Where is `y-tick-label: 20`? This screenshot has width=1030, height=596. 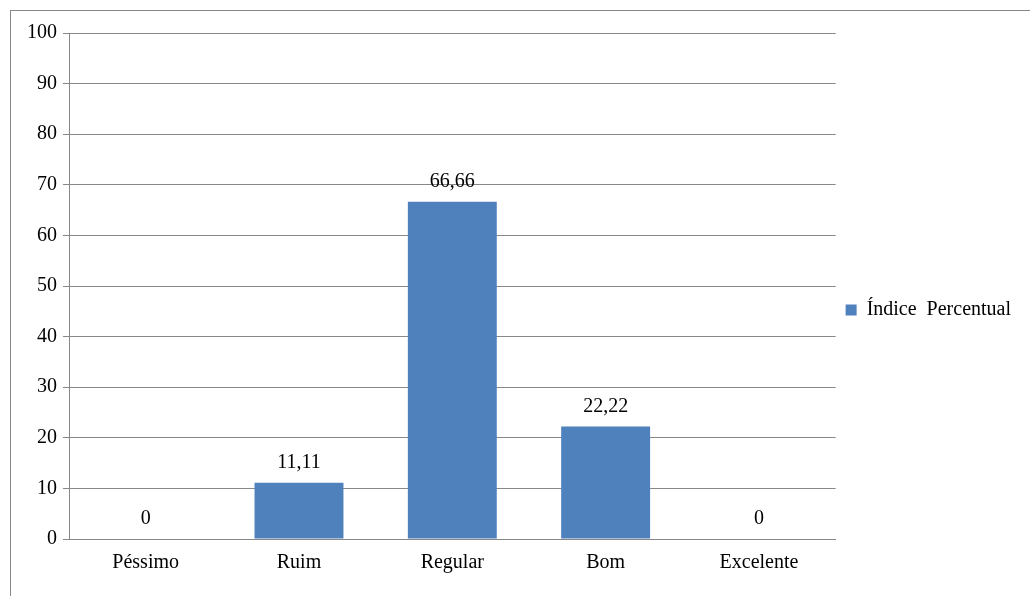
y-tick-label: 20 is located at coordinates (47, 436).